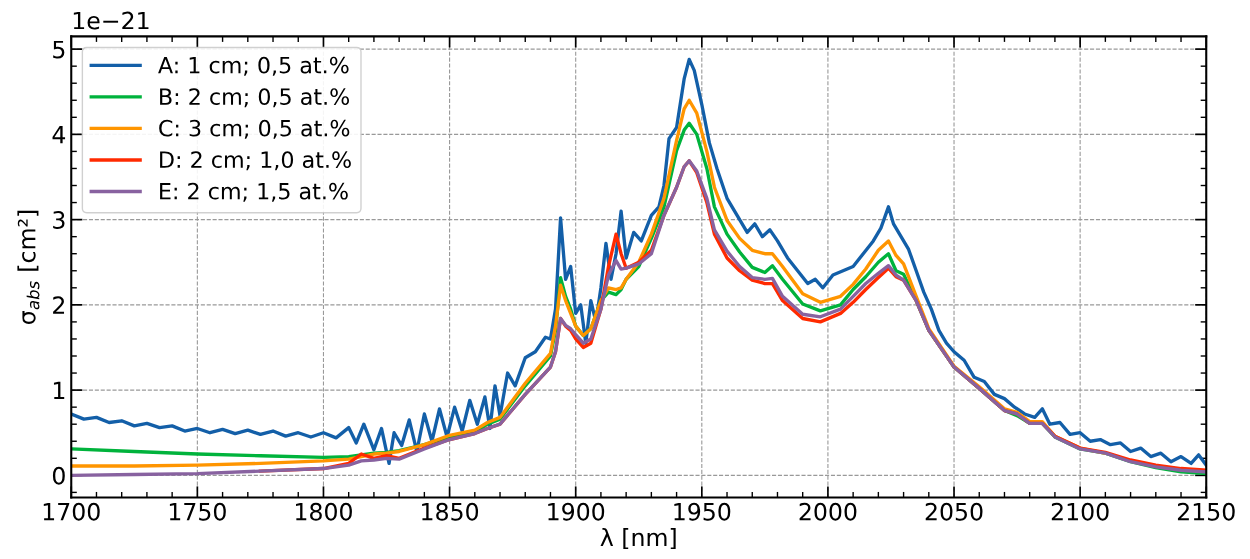  What do you see at coordinates (828, 511) in the screenshot?
I see `x-tick-label: 2000` at bounding box center [828, 511].